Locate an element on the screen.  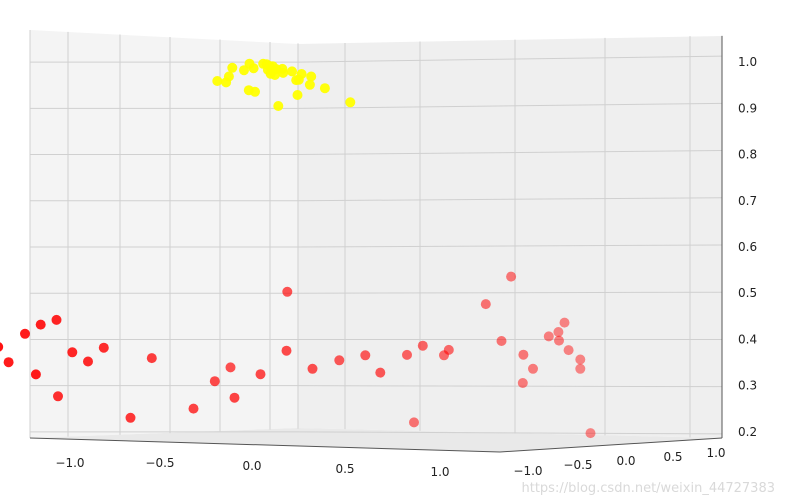
z-tick-label: 0.6 is located at coordinates (747, 247).